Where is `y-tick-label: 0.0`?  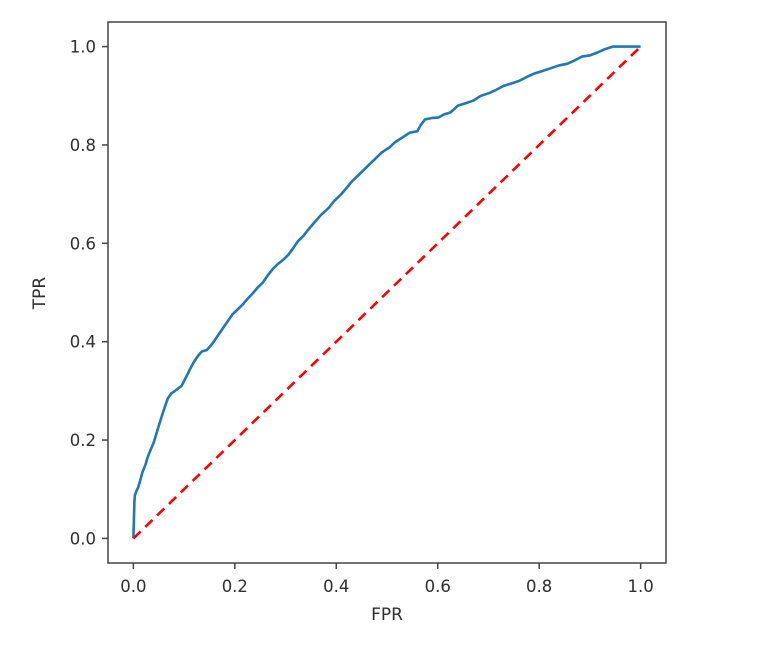
y-tick-label: 0.0 is located at coordinates (83, 538).